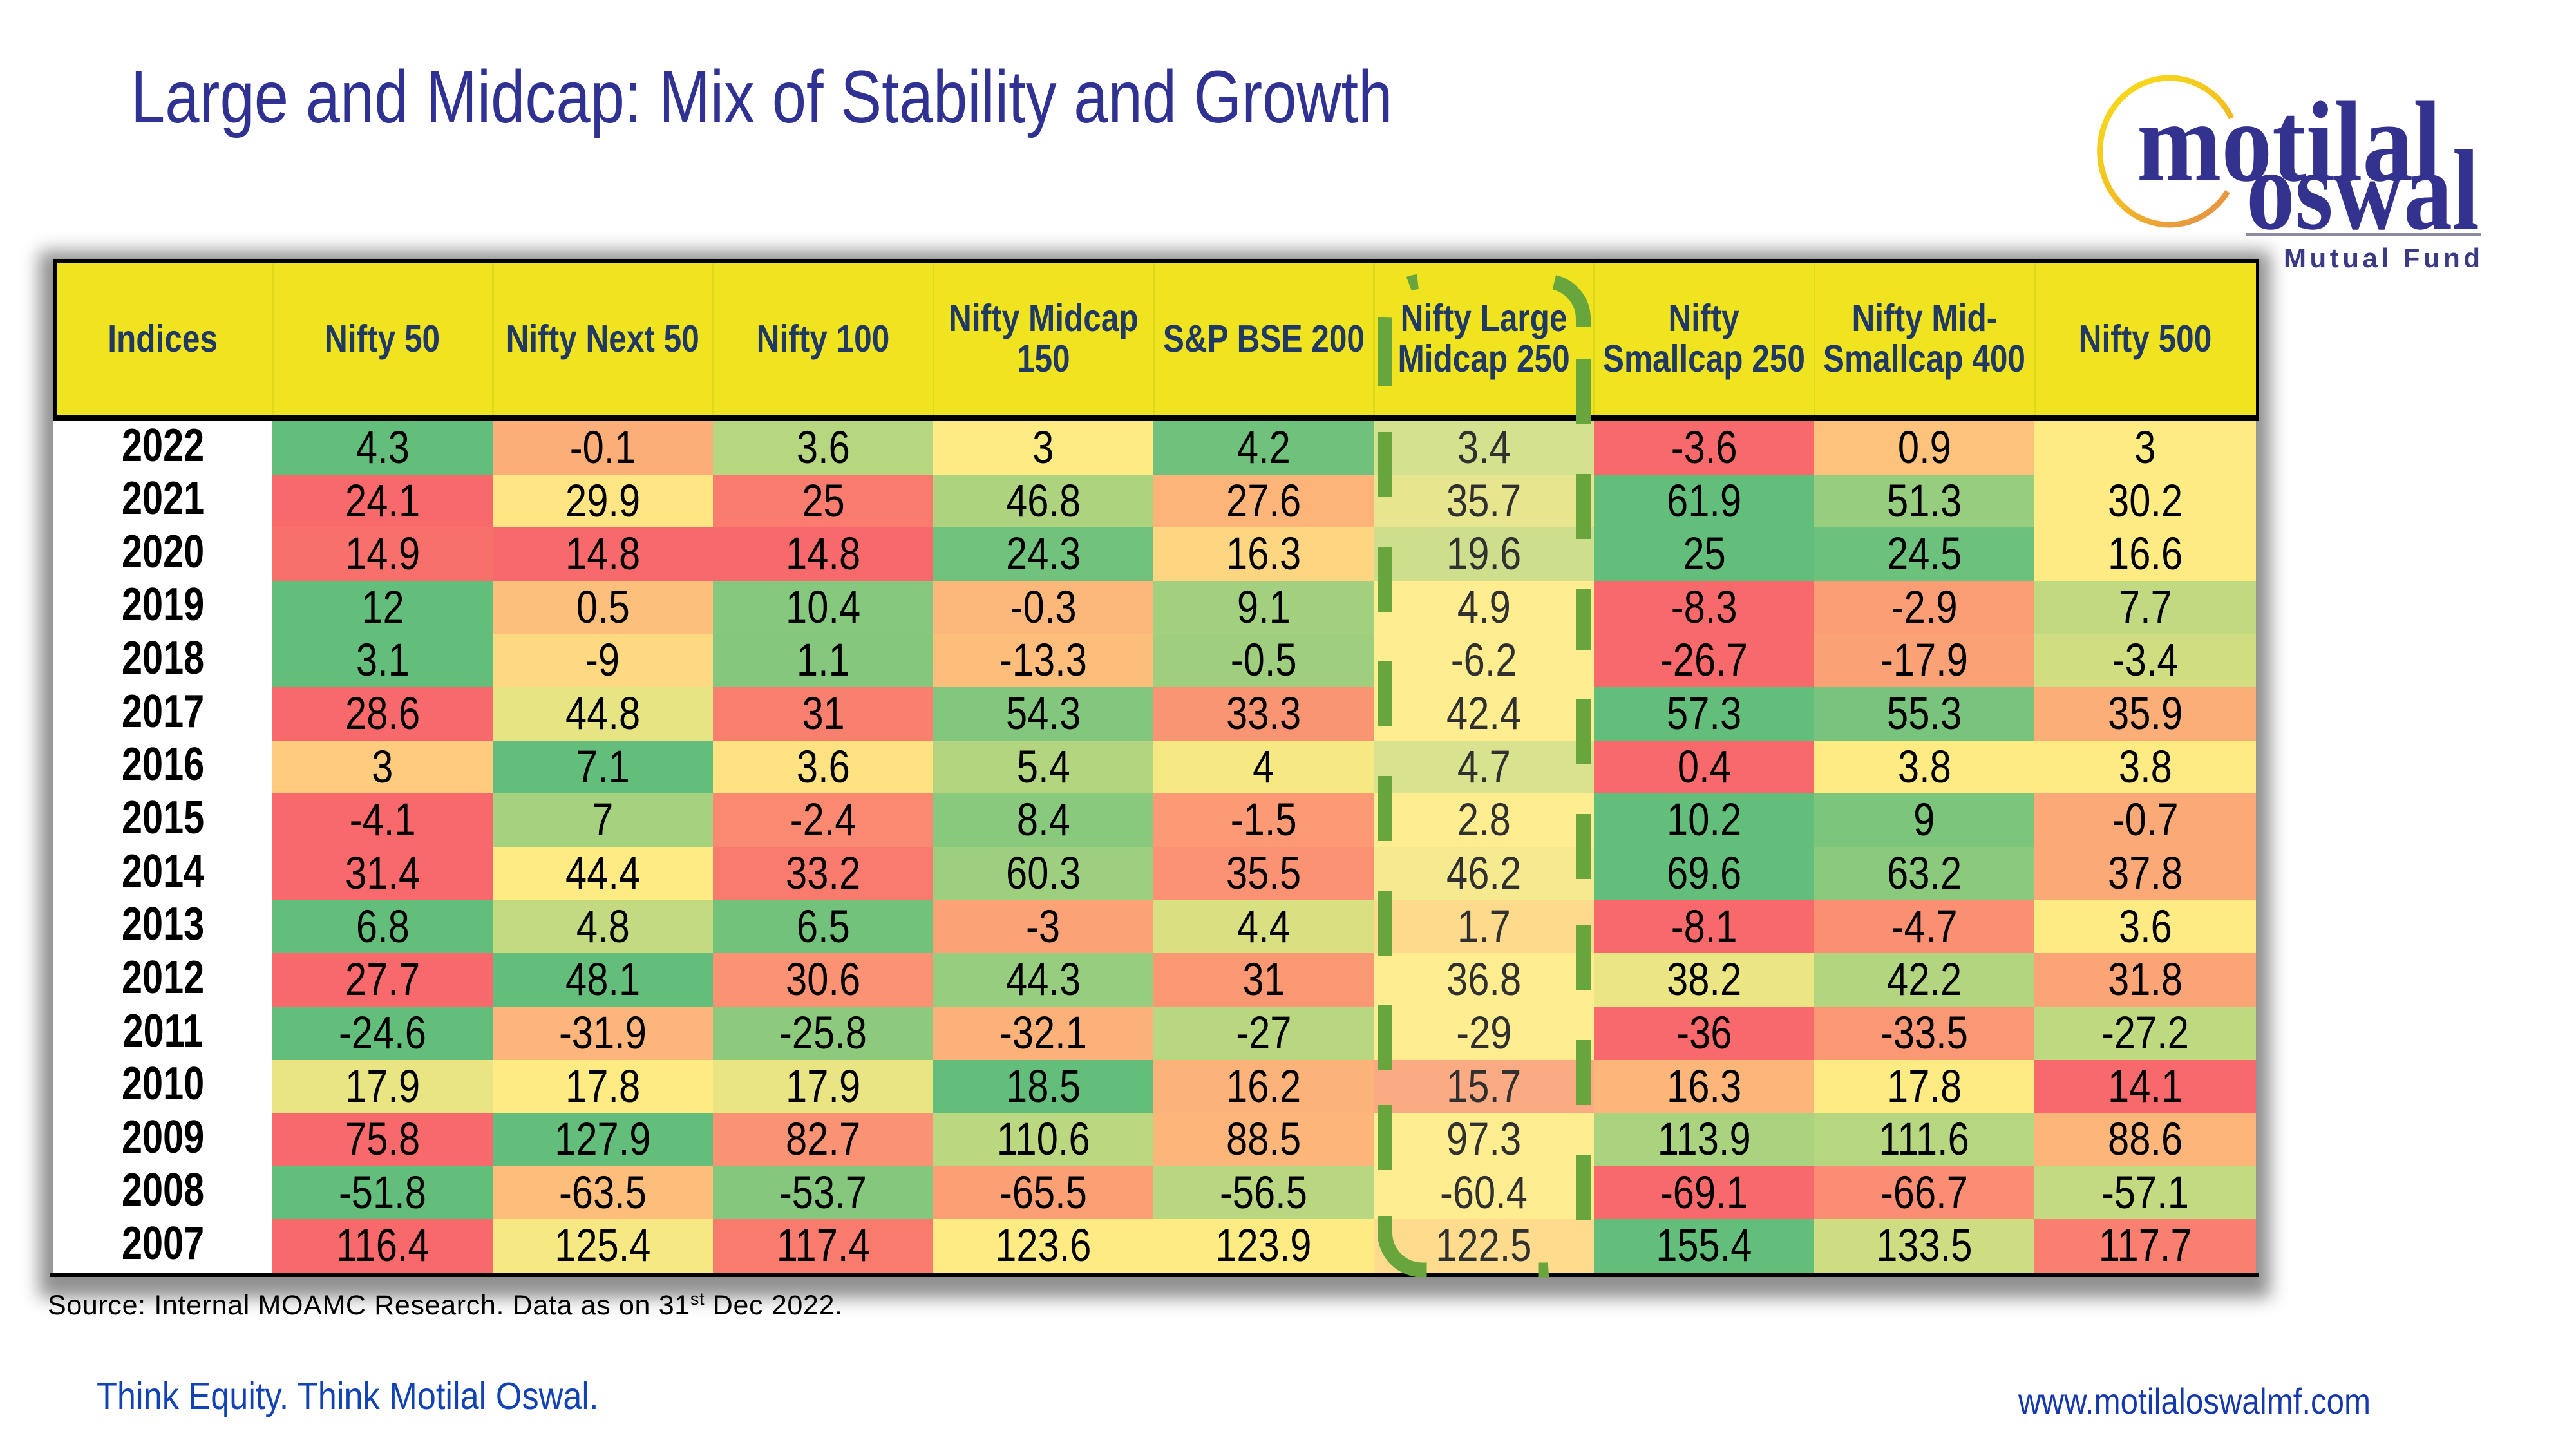  What do you see at coordinates (2363, 190) in the screenshot?
I see `svg-text: oswal` at bounding box center [2363, 190].